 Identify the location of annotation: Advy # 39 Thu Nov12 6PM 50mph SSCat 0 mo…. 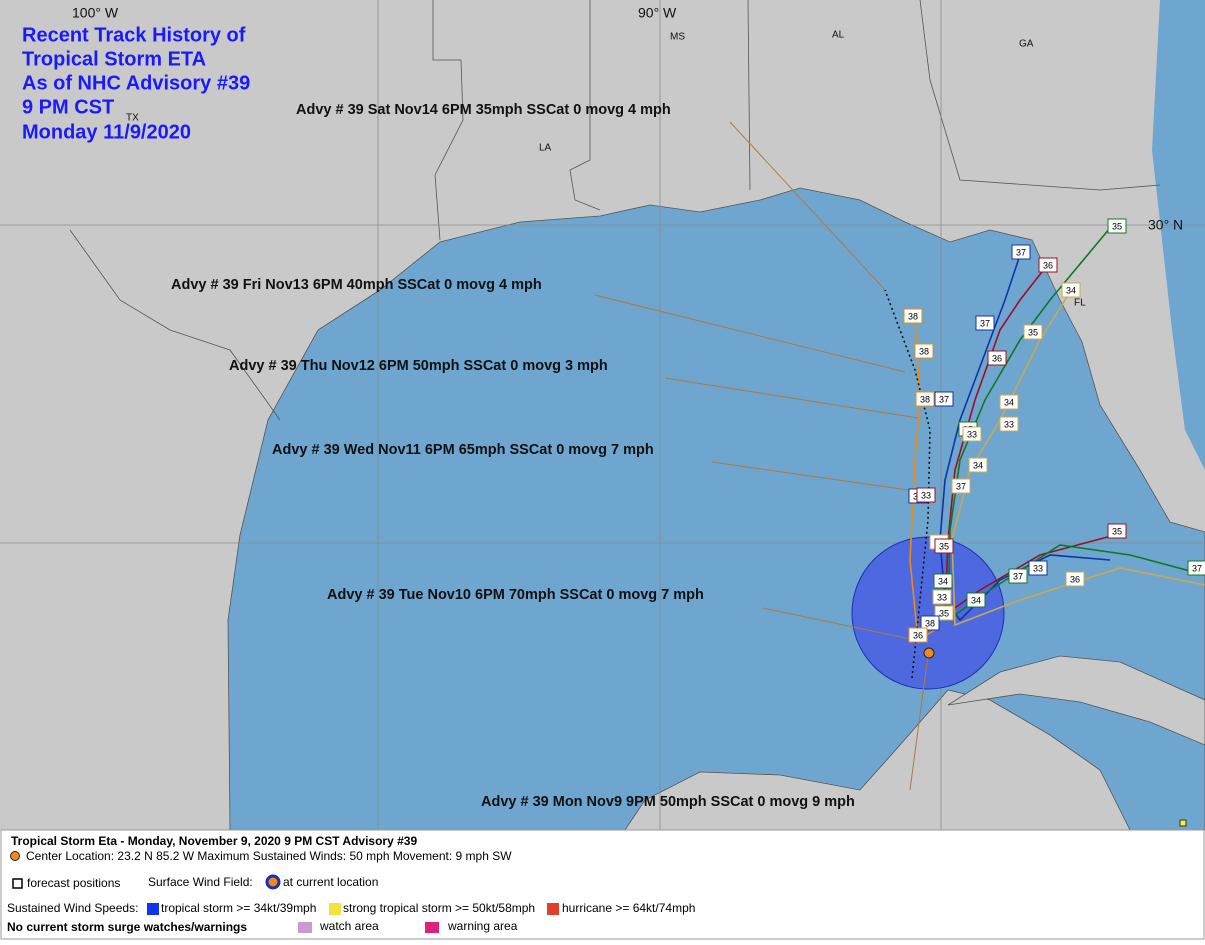
(418, 366).